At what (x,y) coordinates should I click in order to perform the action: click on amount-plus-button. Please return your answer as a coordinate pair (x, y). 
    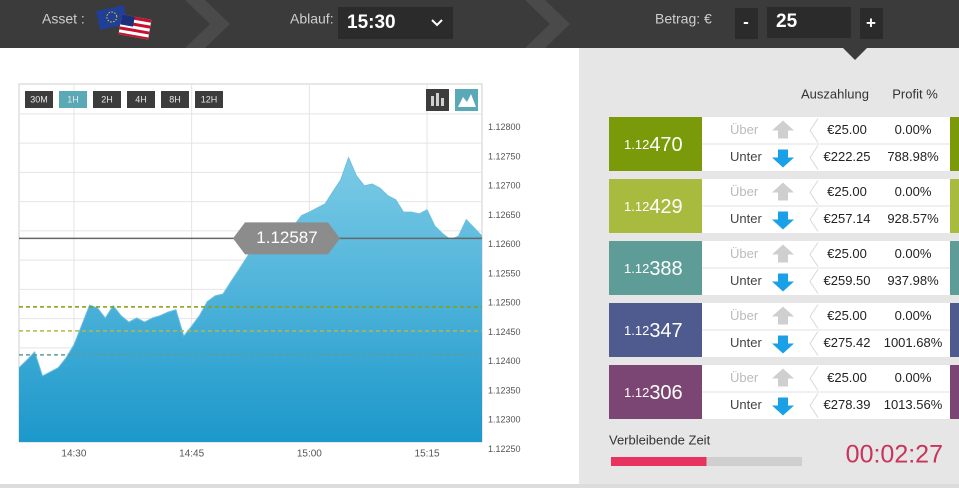
    Looking at the image, I should click on (871, 23).